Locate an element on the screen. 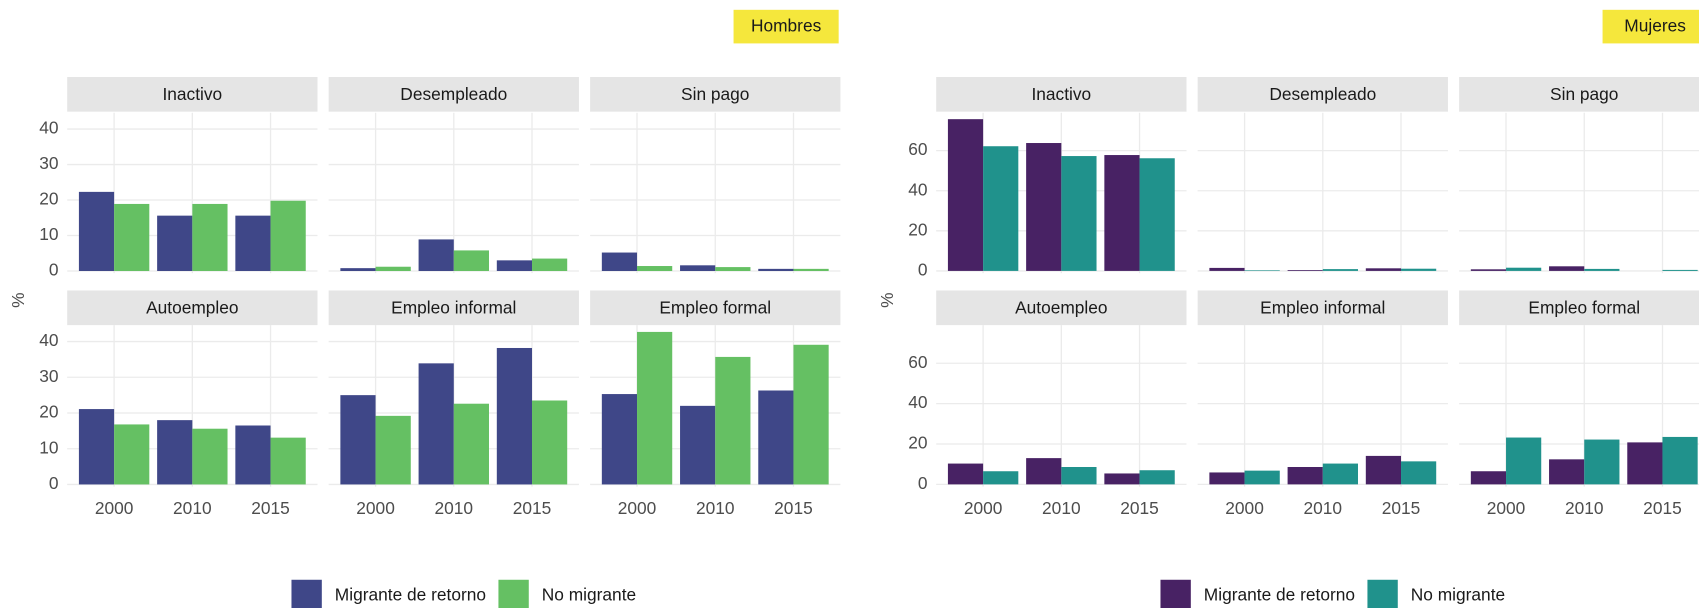 This screenshot has height=608, width=1699. y-tick-label: 30 is located at coordinates (48, 163).